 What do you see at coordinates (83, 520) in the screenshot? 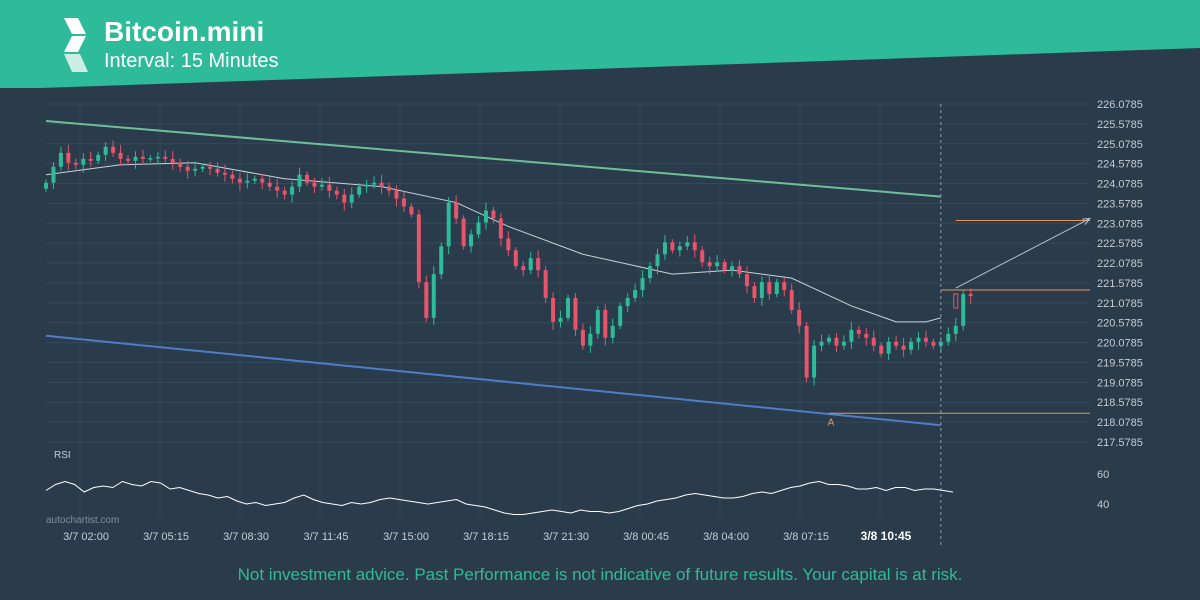
I see `watermark: autochartist.com` at bounding box center [83, 520].